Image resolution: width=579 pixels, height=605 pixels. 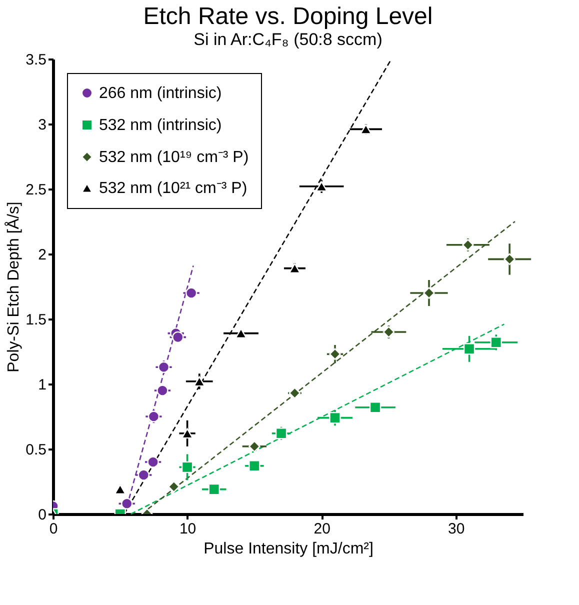 What do you see at coordinates (36, 60) in the screenshot?
I see `y-tick-label: 3.5` at bounding box center [36, 60].